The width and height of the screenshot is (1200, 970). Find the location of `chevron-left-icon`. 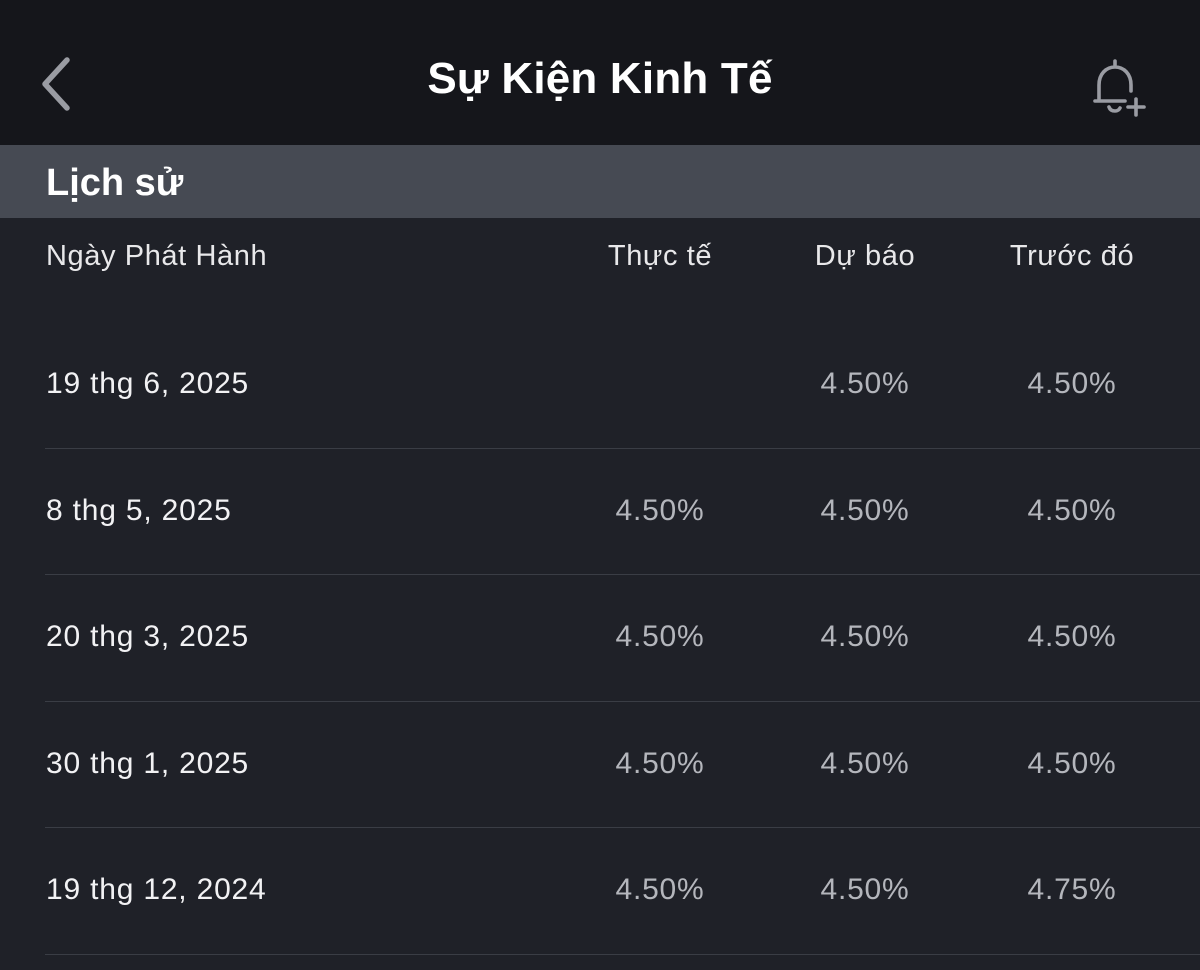

chevron-left-icon is located at coordinates (56, 84).